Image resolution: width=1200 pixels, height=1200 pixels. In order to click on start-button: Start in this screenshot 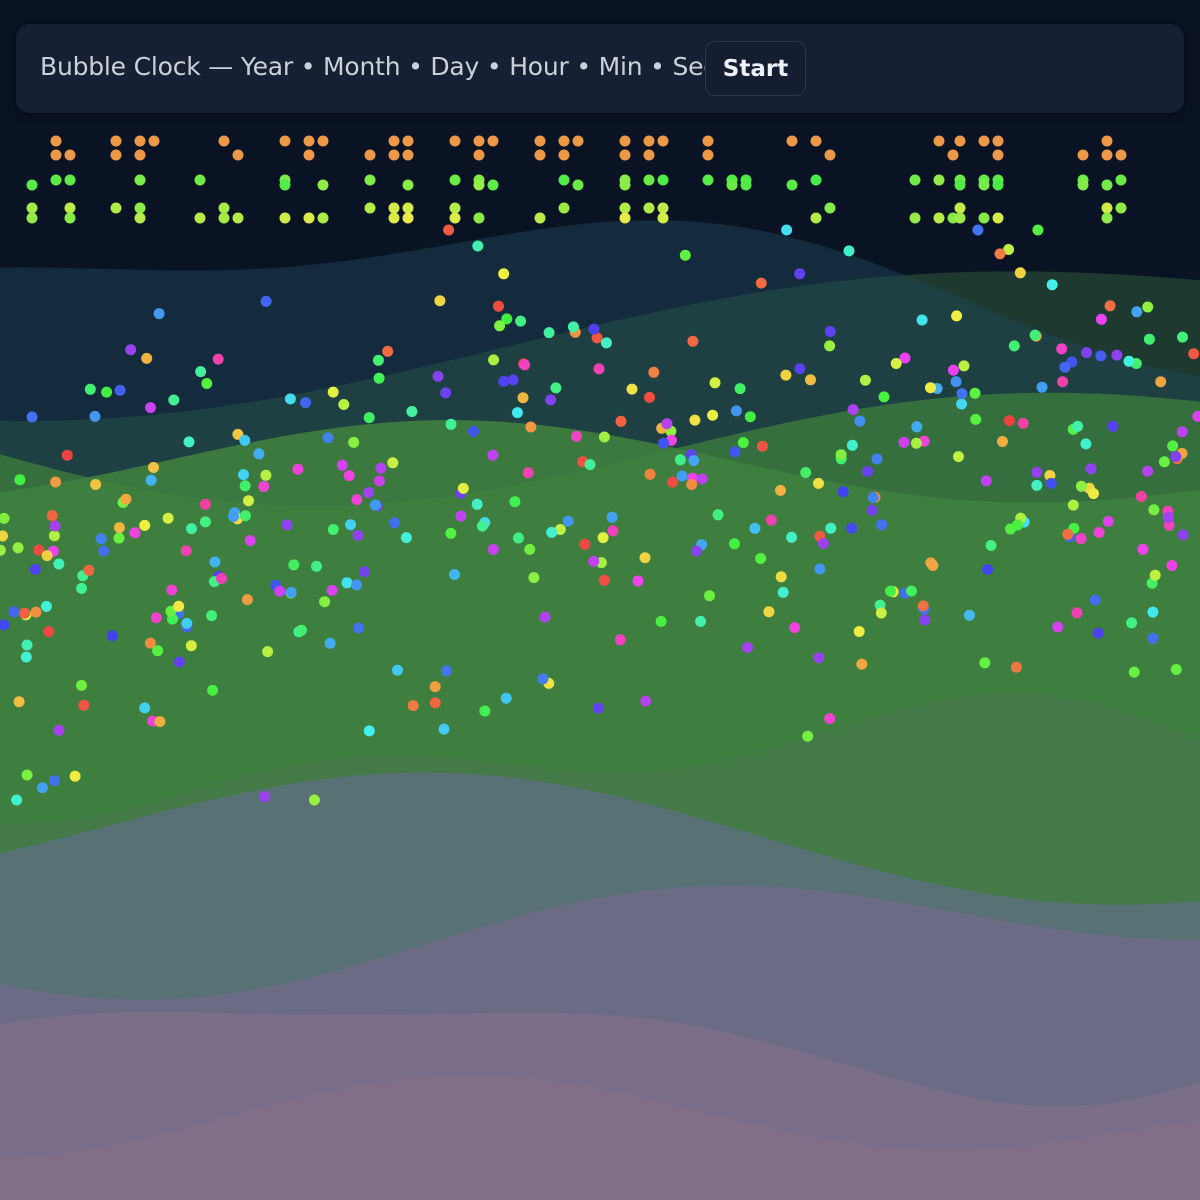, I will do `click(755, 68)`.